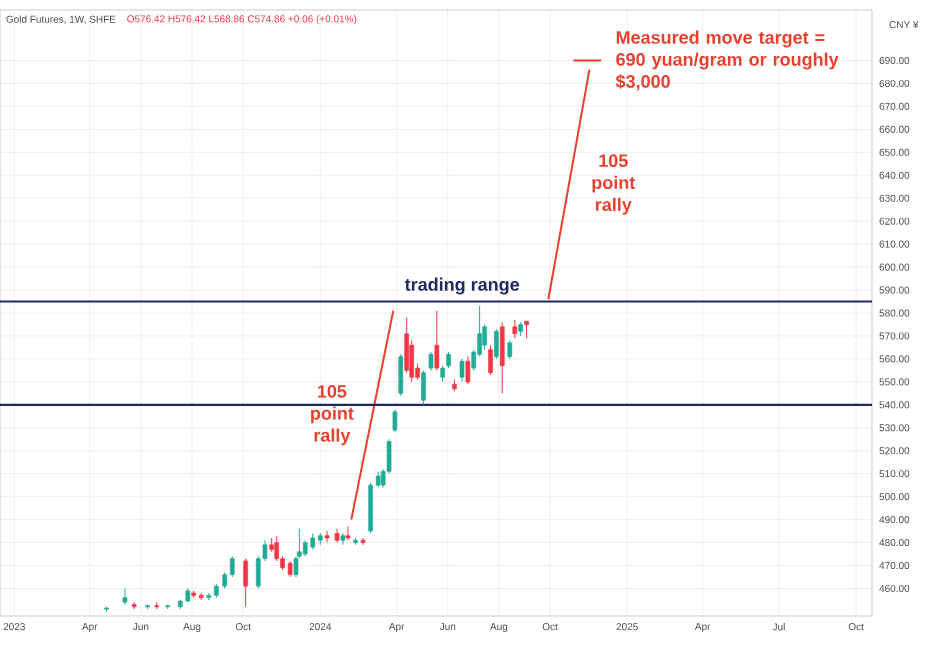 Image resolution: width=936 pixels, height=660 pixels. What do you see at coordinates (727, 60) in the screenshot?
I see `annotation: Measured move target = 690 yuan/gram or roughly $3,000` at bounding box center [727, 60].